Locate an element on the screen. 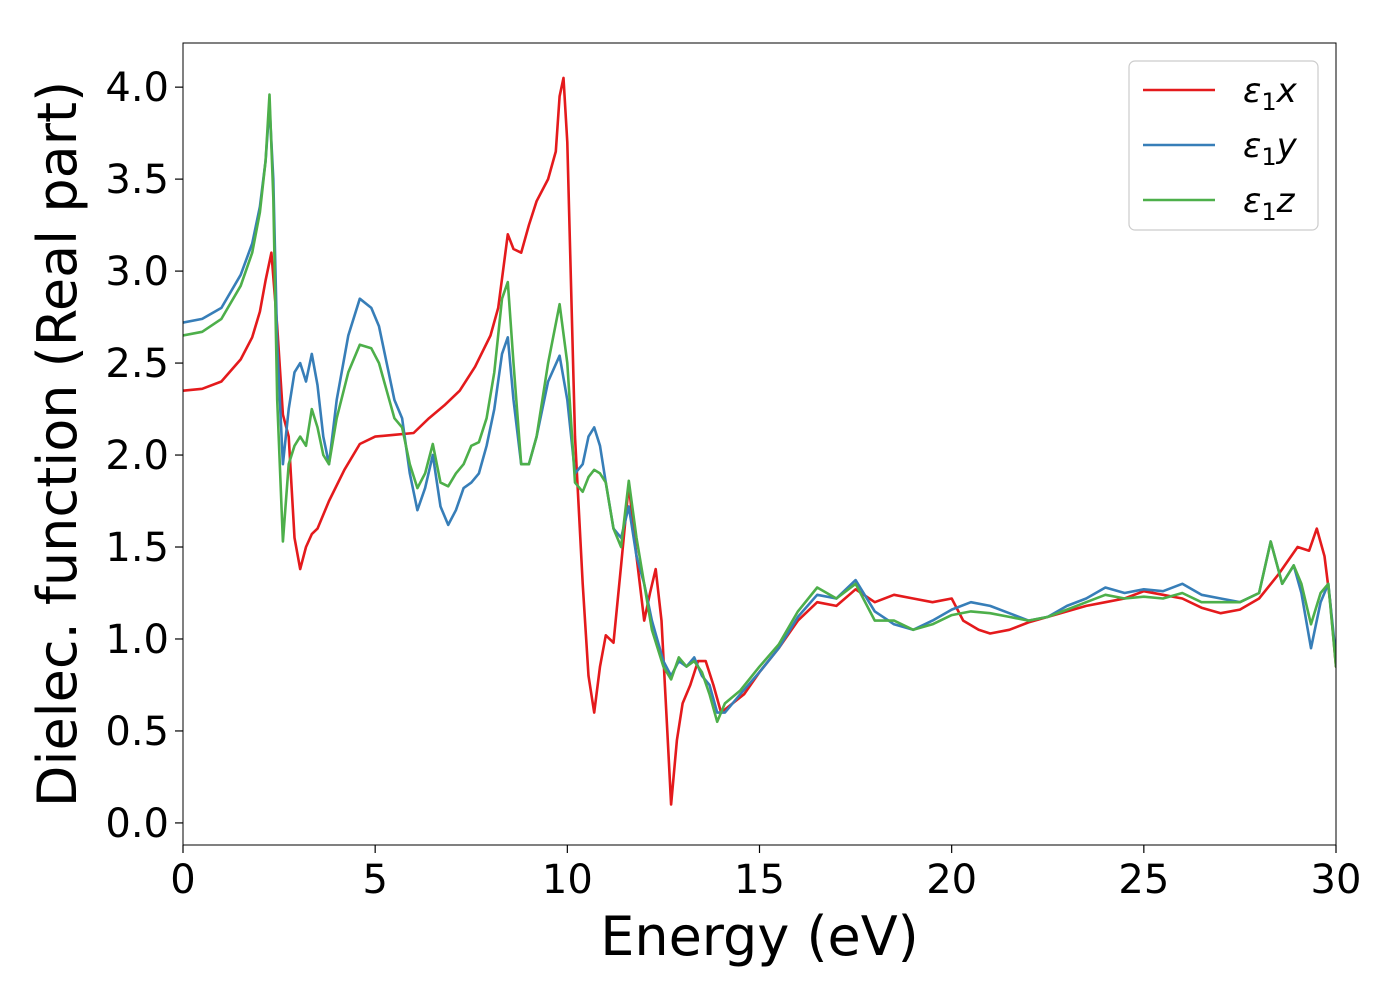 Image resolution: width=1400 pixels, height=1000 pixels. x-tick-label: 20 is located at coordinates (951, 880).